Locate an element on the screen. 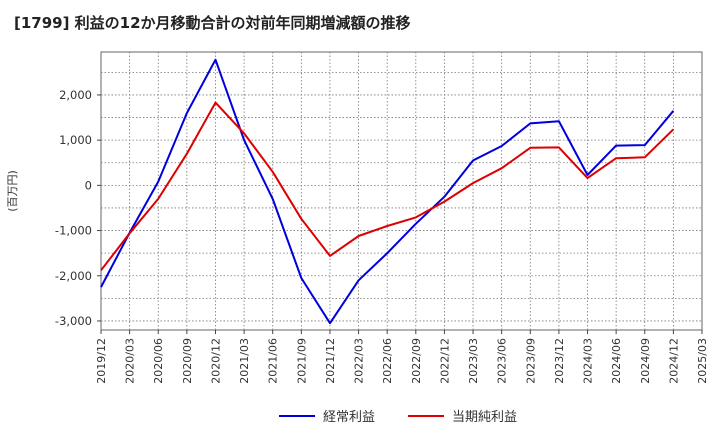 This screenshot has height=440, width=720. x-tick-label: 2022/06 is located at coordinates (387, 361).